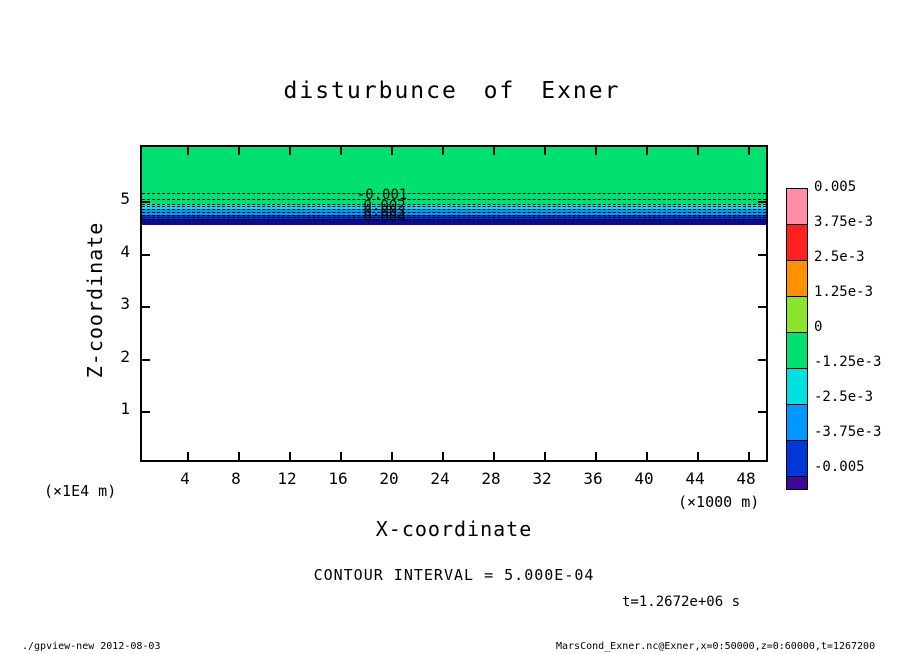 The height and width of the screenshot is (654, 904). Describe the element at coordinates (681, 602) in the screenshot. I see `time-note: t=1.2672e+06 s` at that location.